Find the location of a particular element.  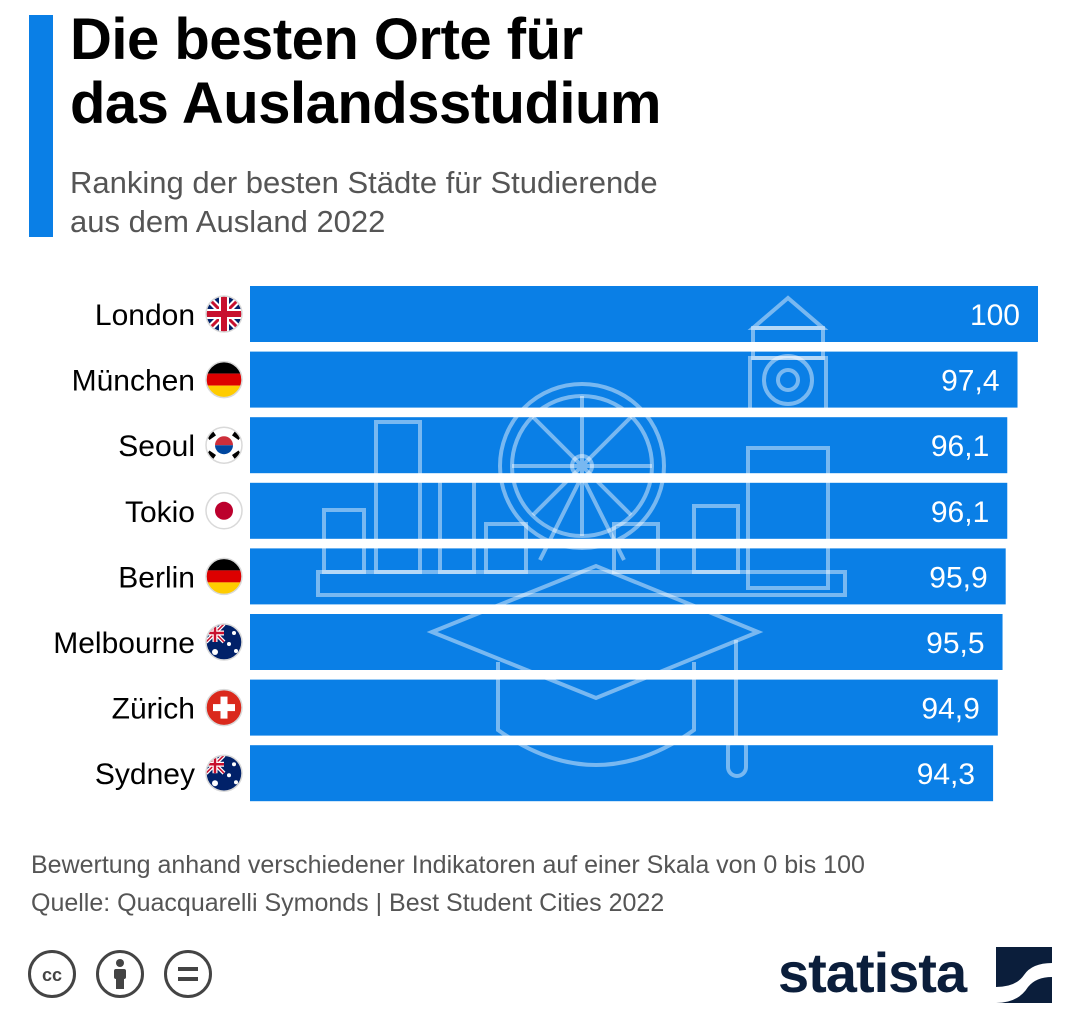

statista-logo-icon is located at coordinates (1024, 975).